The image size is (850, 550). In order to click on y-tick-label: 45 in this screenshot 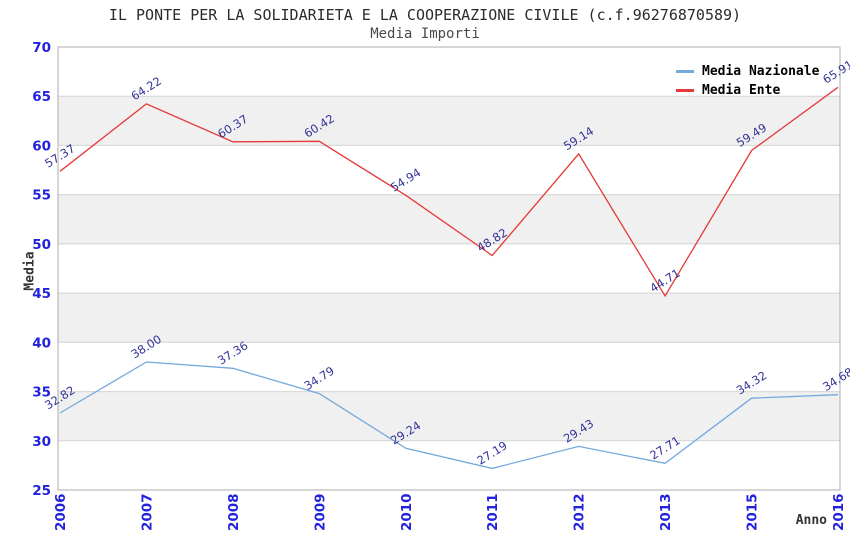, I will do `click(41, 294)`.